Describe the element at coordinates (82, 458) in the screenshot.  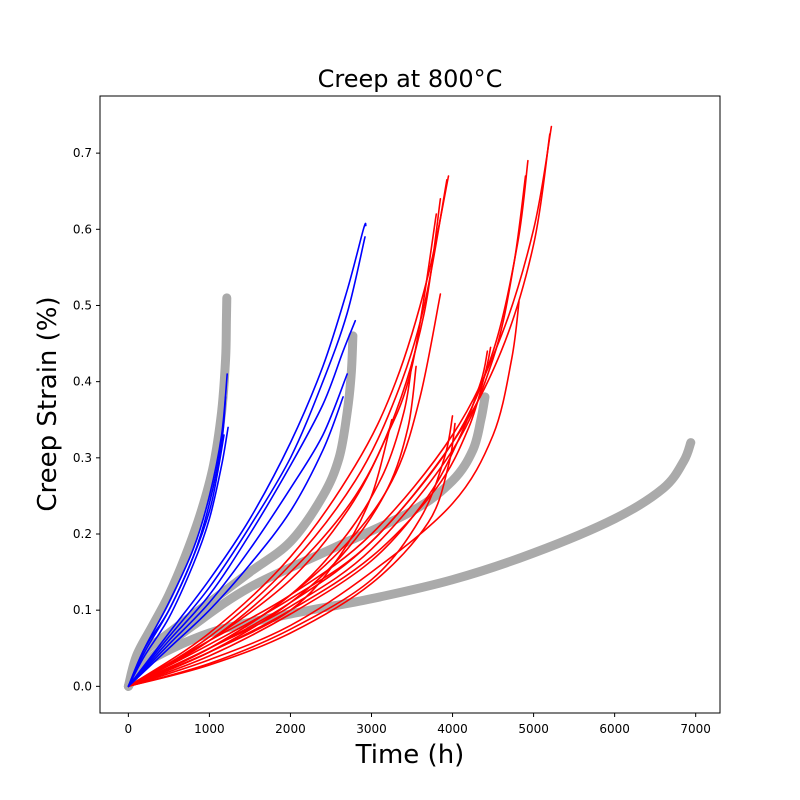
I see `y-tick-label: 0.3` at that location.